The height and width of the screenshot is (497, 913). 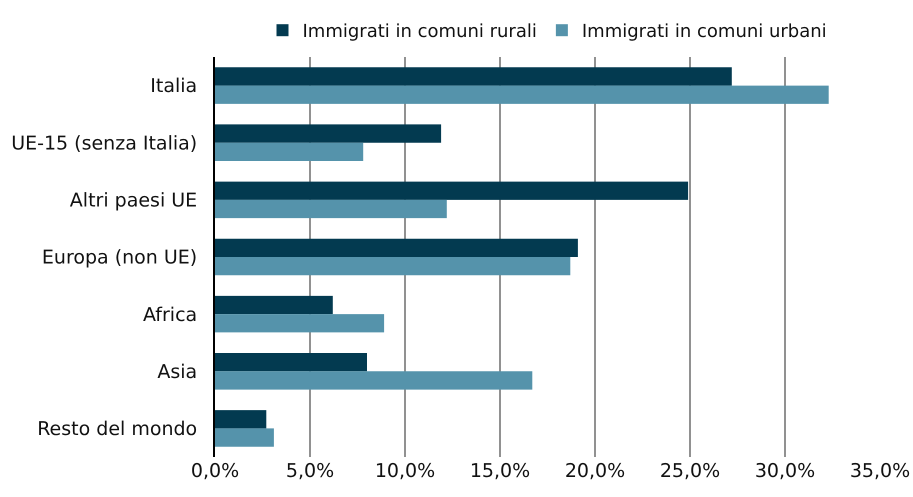 I want to click on y-tick-label: Italia, so click(x=174, y=86).